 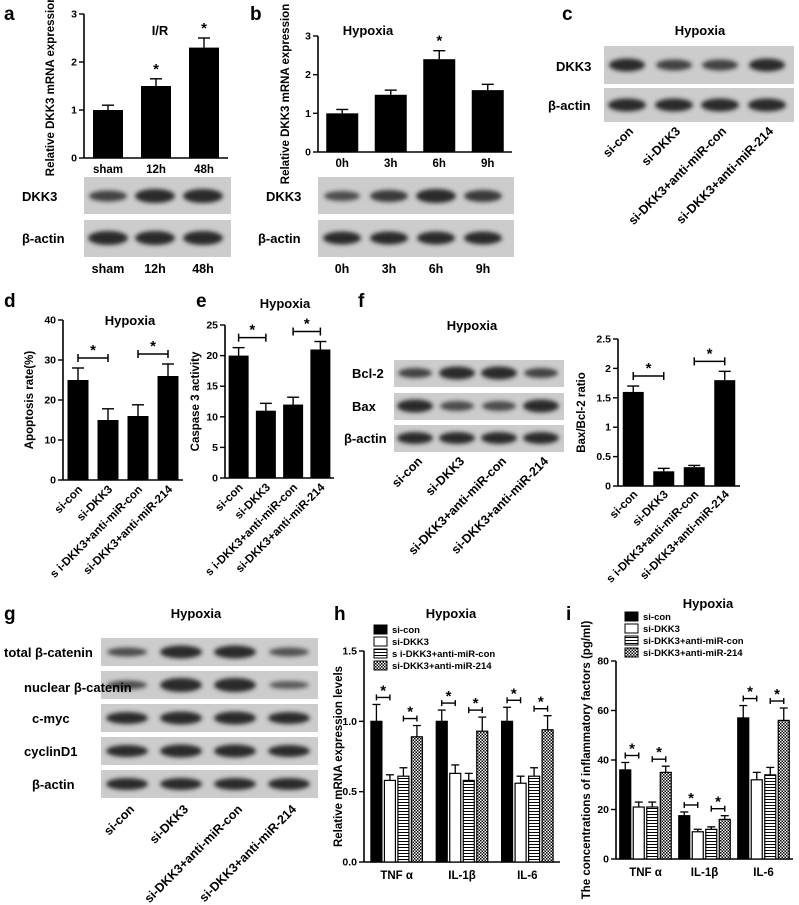 I want to click on category-label: 48h, so click(x=204, y=170).